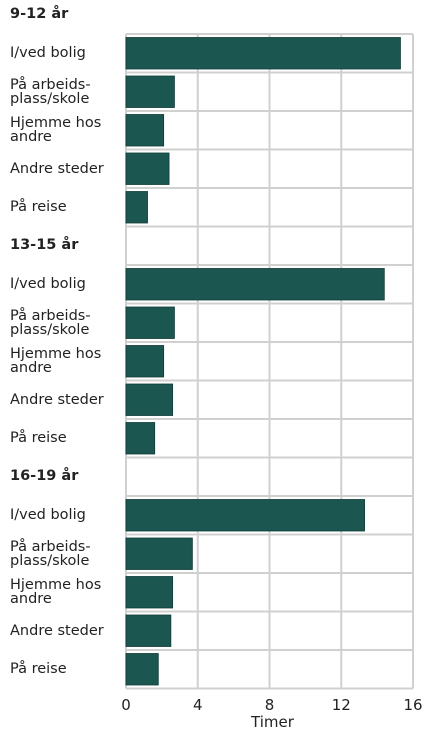  Describe the element at coordinates (198, 705) in the screenshot. I see `x-tick-label: 4` at that location.